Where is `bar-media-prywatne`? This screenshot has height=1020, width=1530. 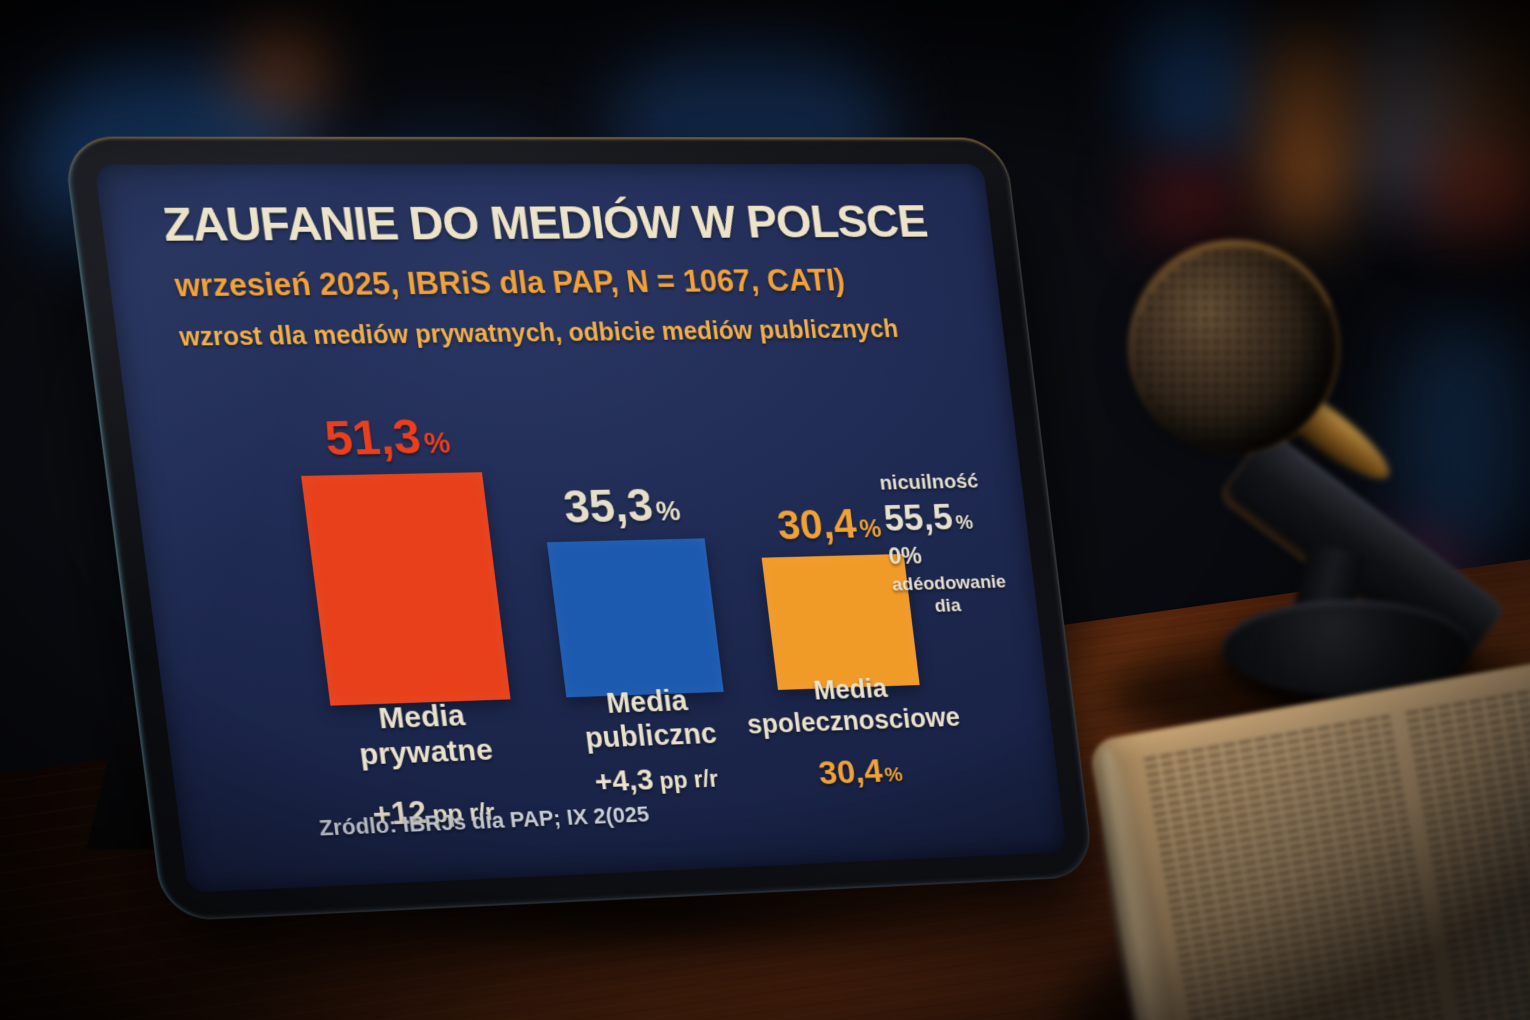 bar-media-prywatne is located at coordinates (406, 589).